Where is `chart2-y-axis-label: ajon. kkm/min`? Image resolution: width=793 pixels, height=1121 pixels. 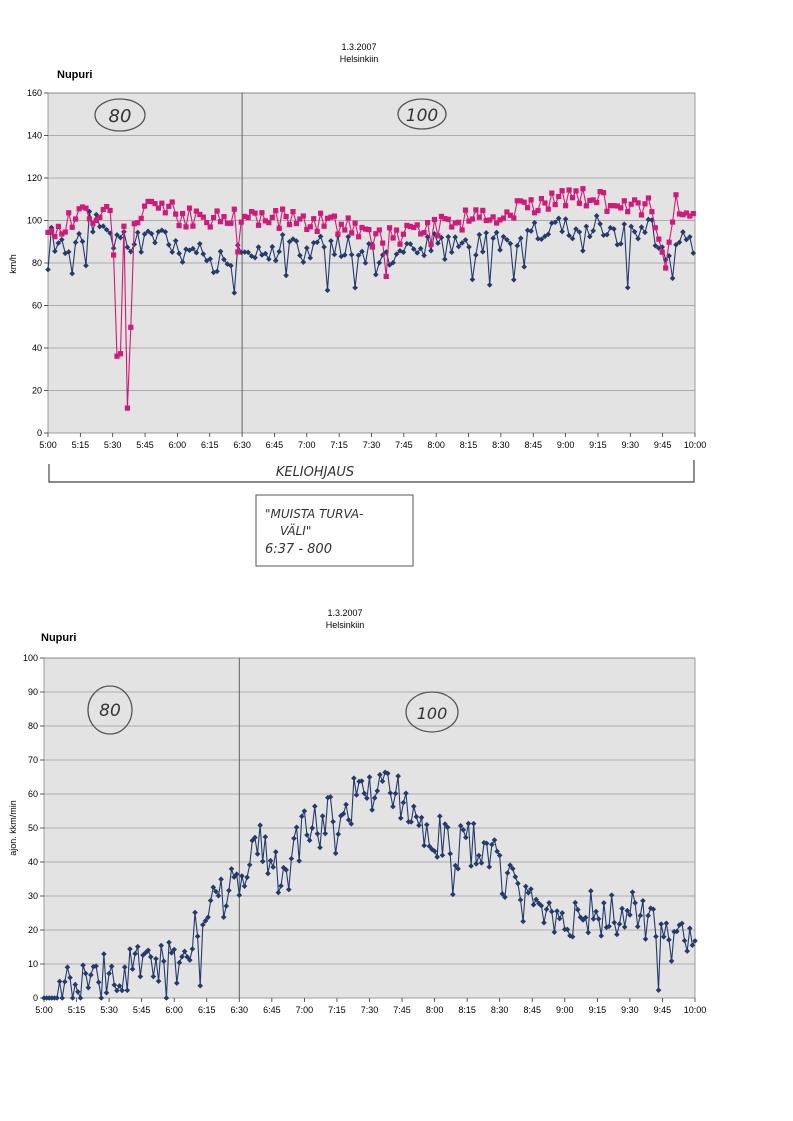 chart2-y-axis-label: ajon. kkm/min is located at coordinates (13, 828).